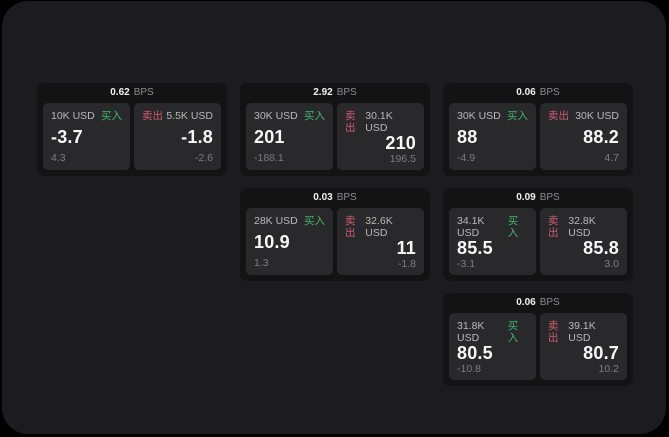 The image size is (669, 437). Describe the element at coordinates (466, 264) in the screenshot. I see `buy-delta: -3.1` at that location.